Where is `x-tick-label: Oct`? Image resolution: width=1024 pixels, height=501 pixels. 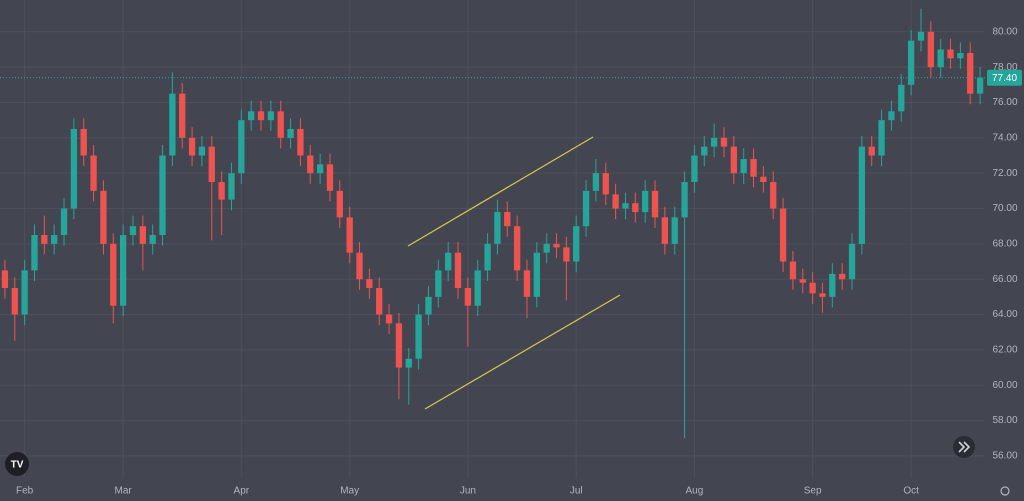
x-tick-label: Oct is located at coordinates (911, 491).